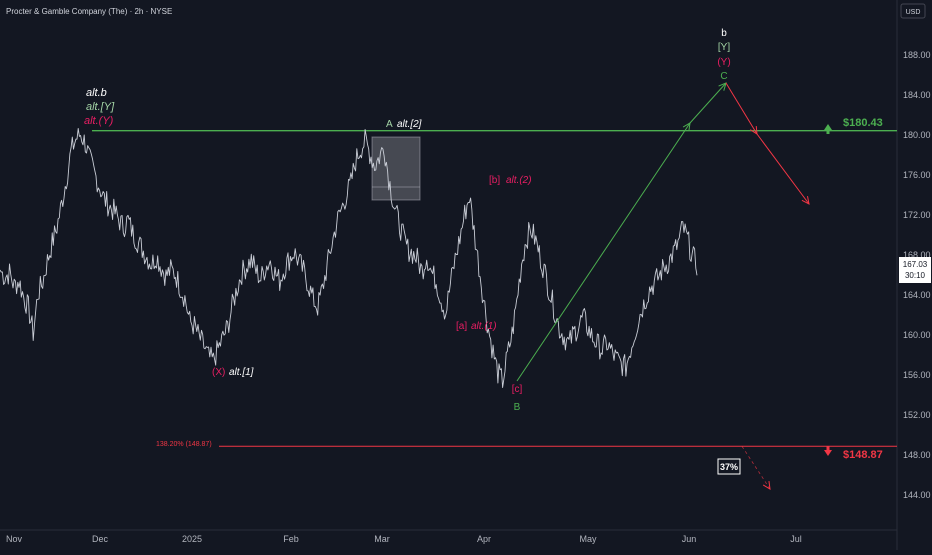 Image resolution: width=932 pixels, height=555 pixels. I want to click on annotation-c: C, so click(723, 76).